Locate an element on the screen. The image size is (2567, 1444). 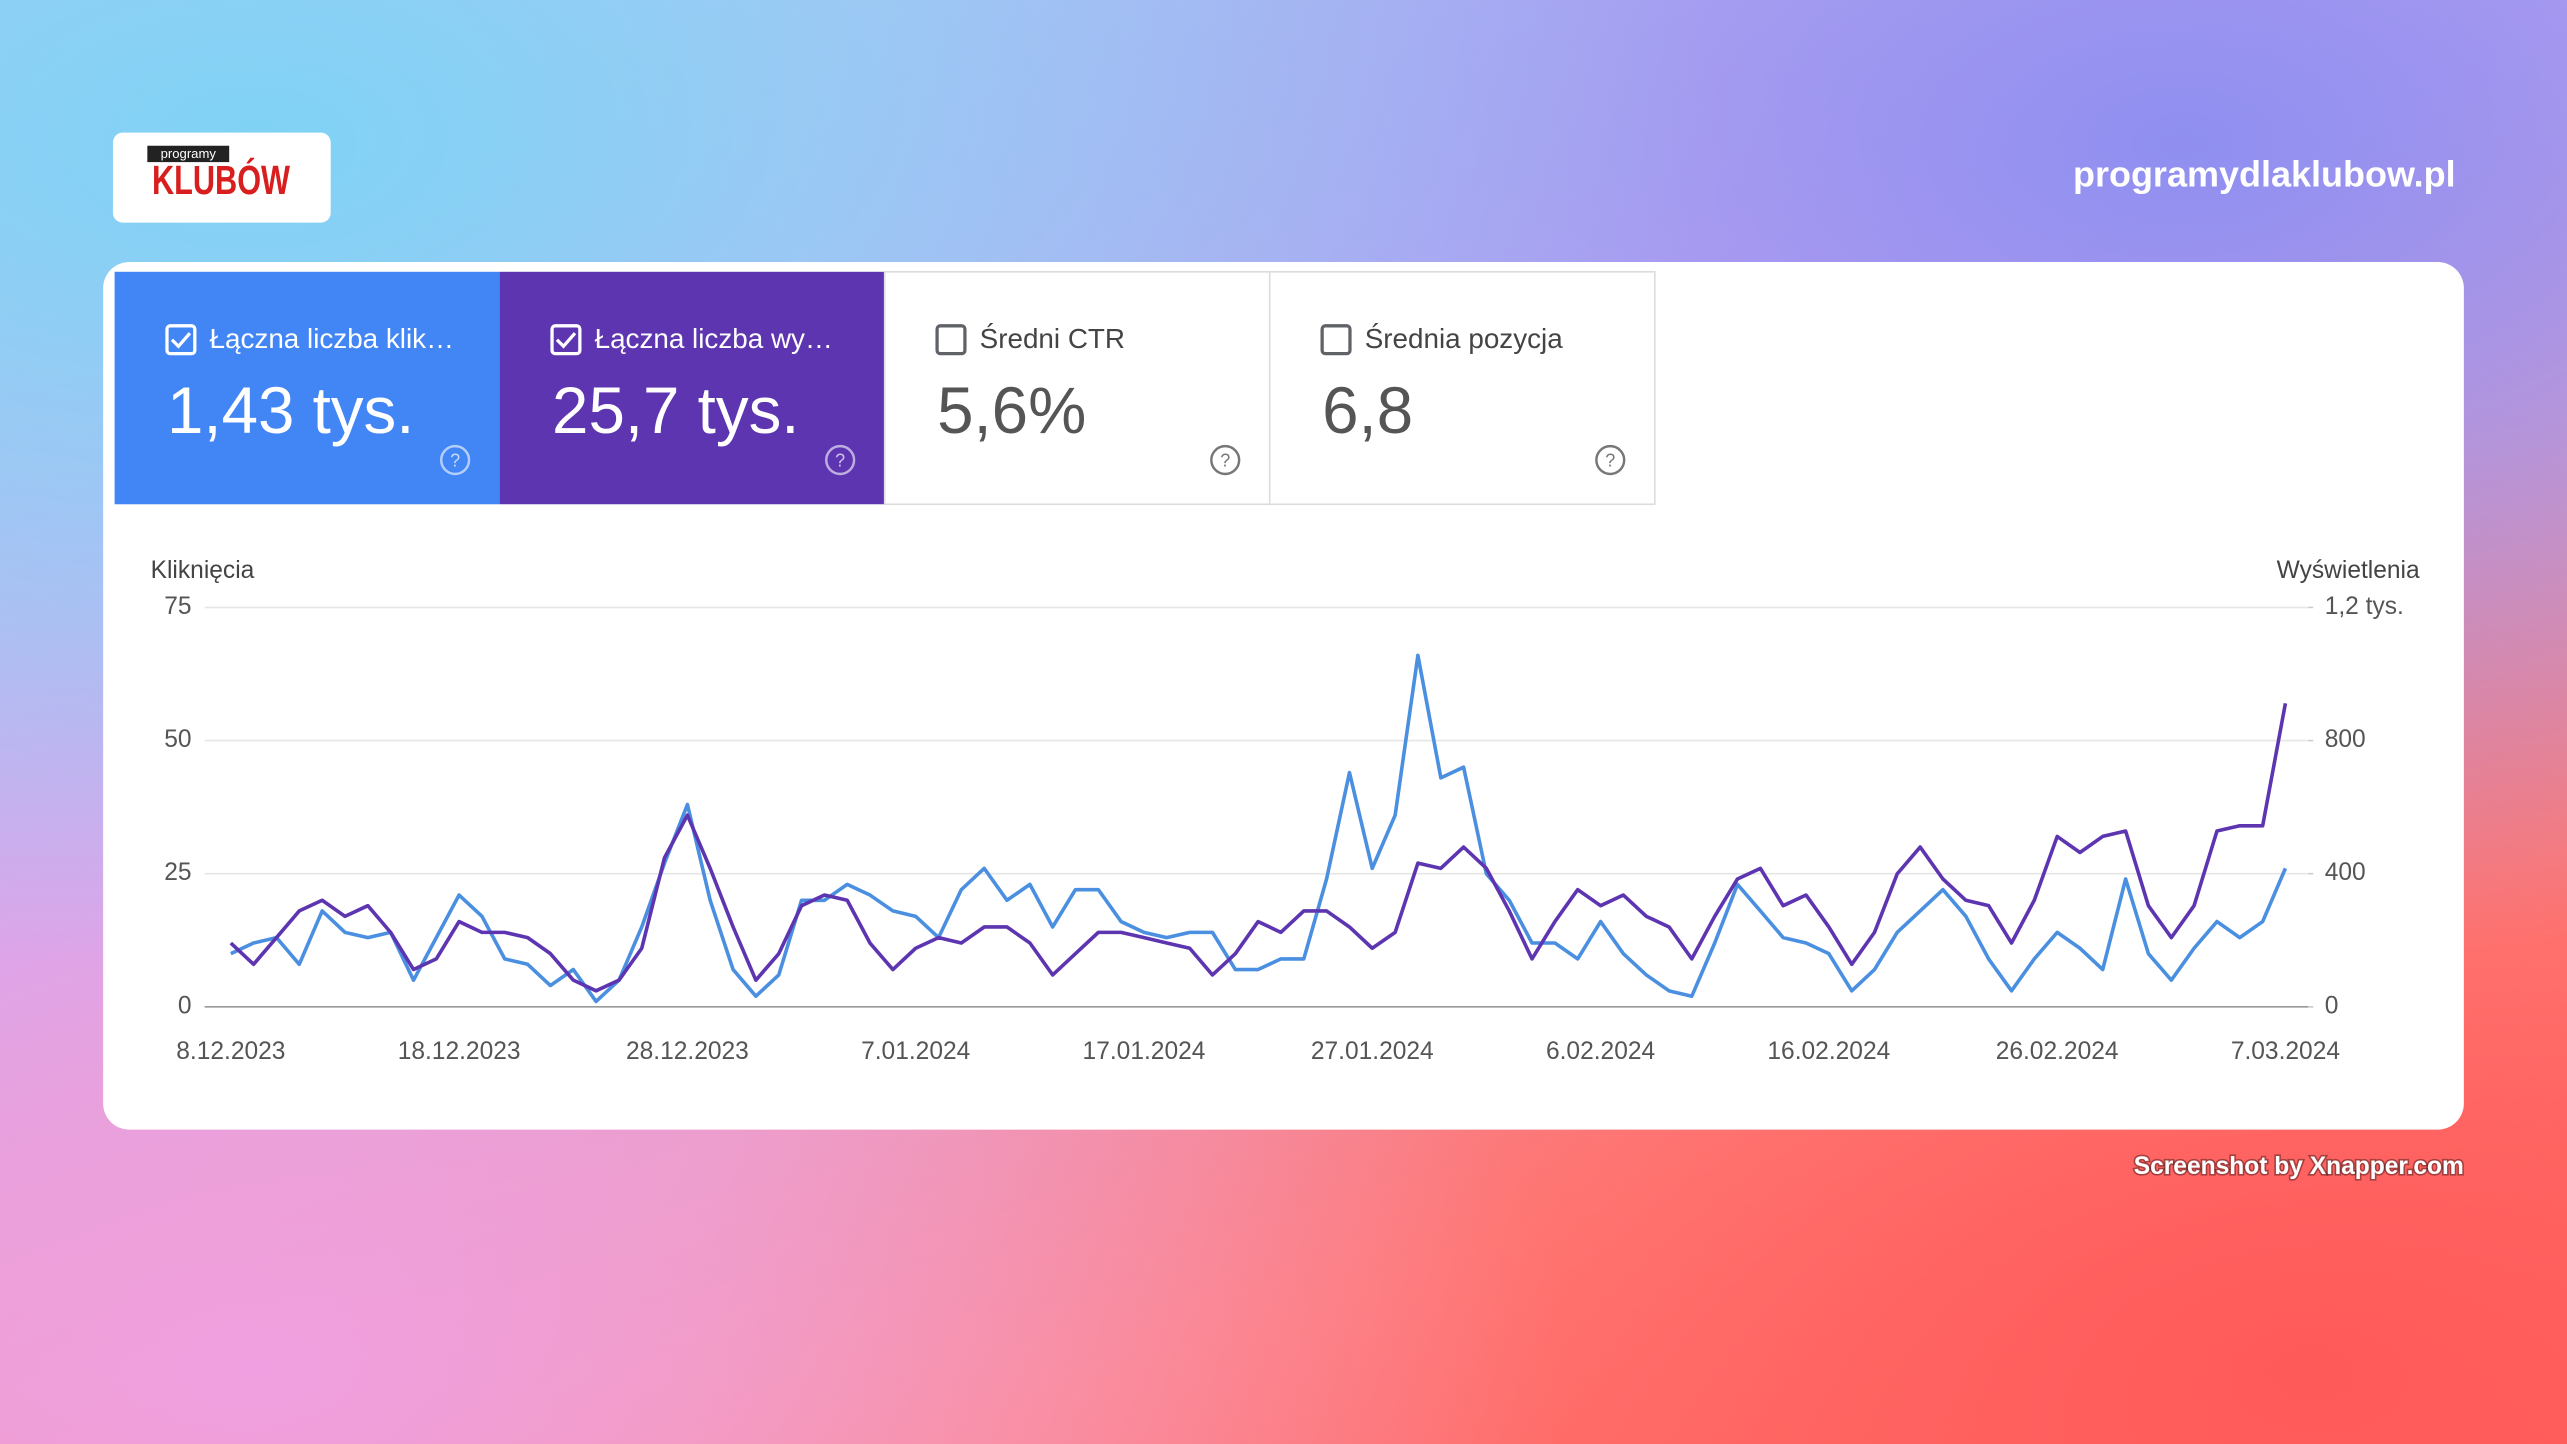
y-tick-label: 25 is located at coordinates (177, 872).